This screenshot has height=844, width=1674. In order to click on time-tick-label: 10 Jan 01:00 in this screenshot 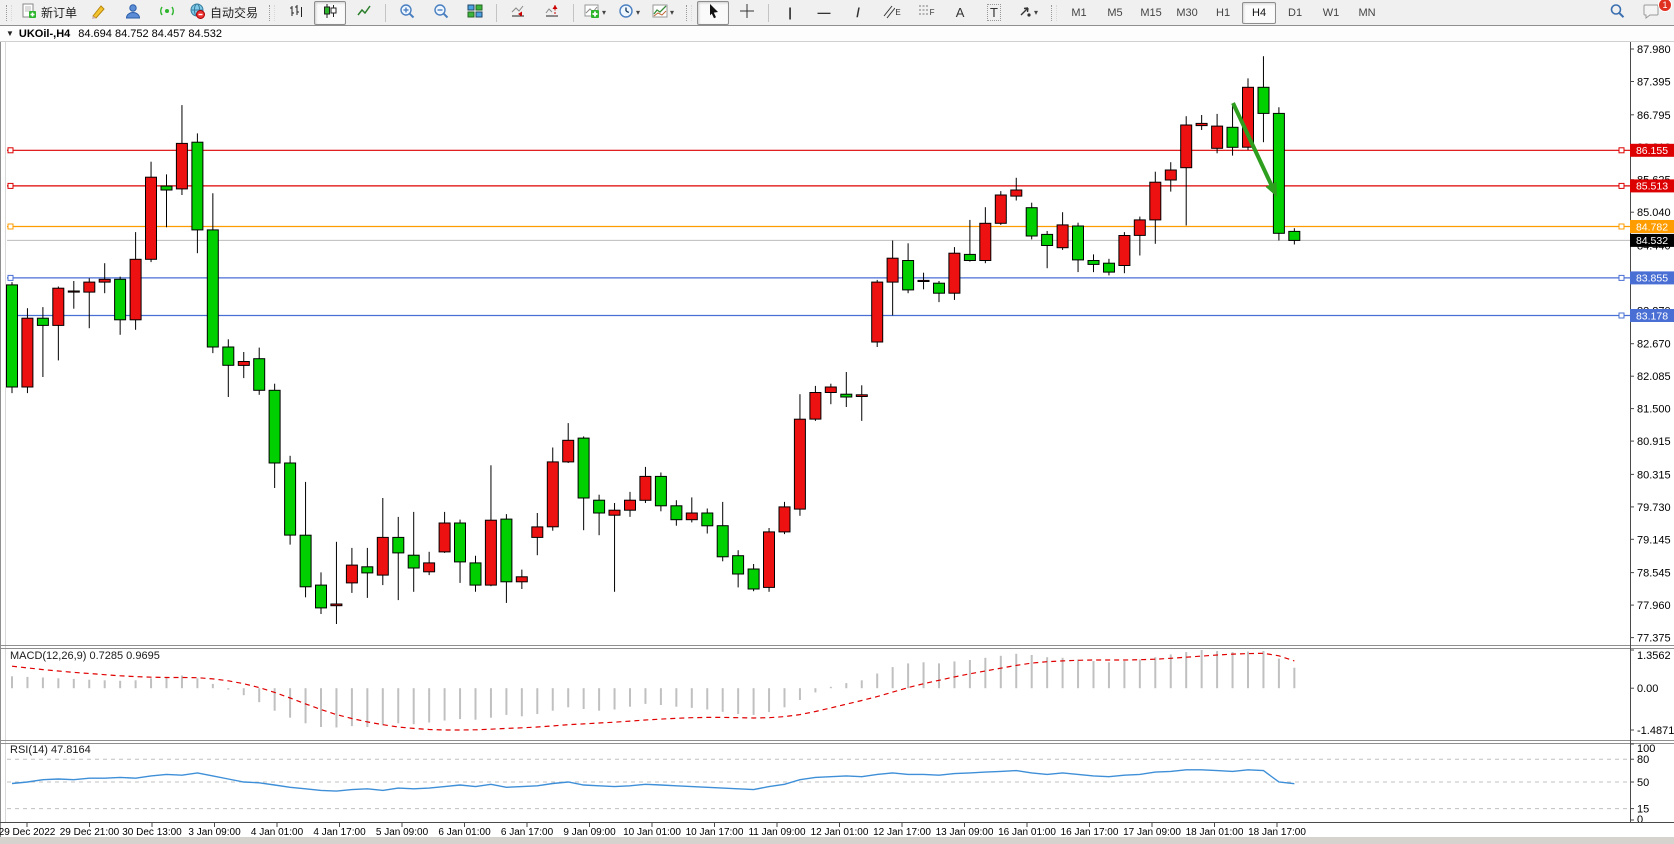, I will do `click(652, 832)`.